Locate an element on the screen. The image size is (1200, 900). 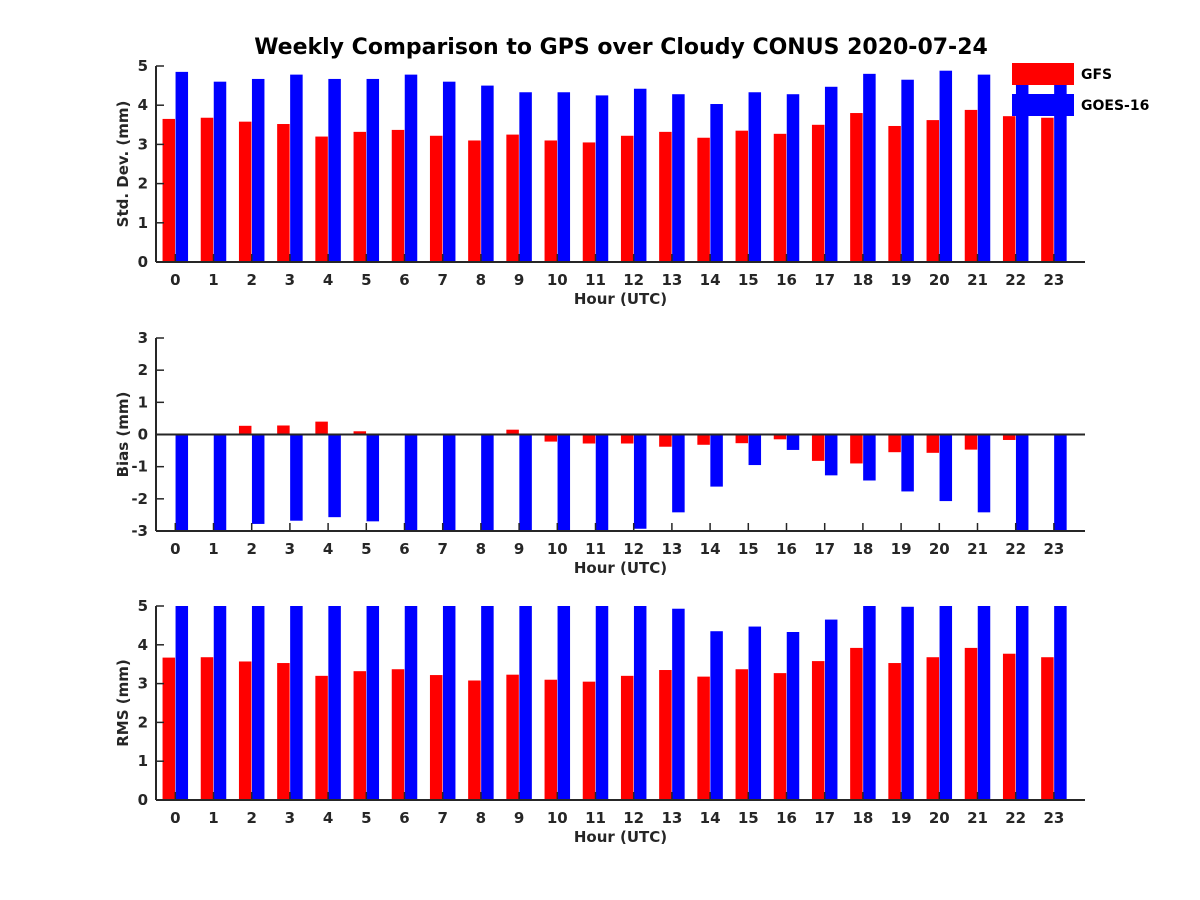
x-tick-label: 21 is located at coordinates (977, 818).